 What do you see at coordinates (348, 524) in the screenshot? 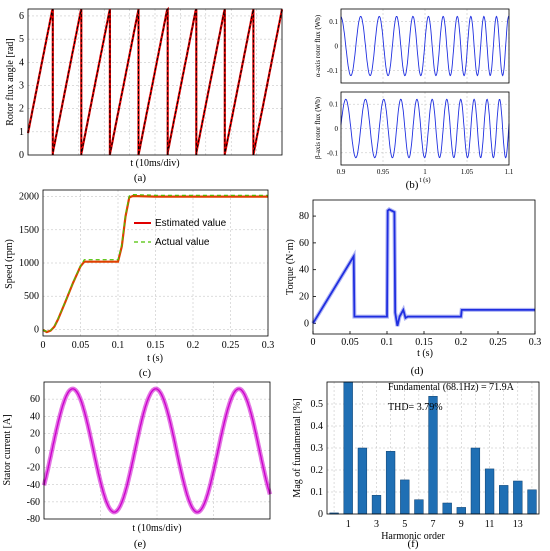
I see `f-xtick-label: 1` at bounding box center [348, 524].